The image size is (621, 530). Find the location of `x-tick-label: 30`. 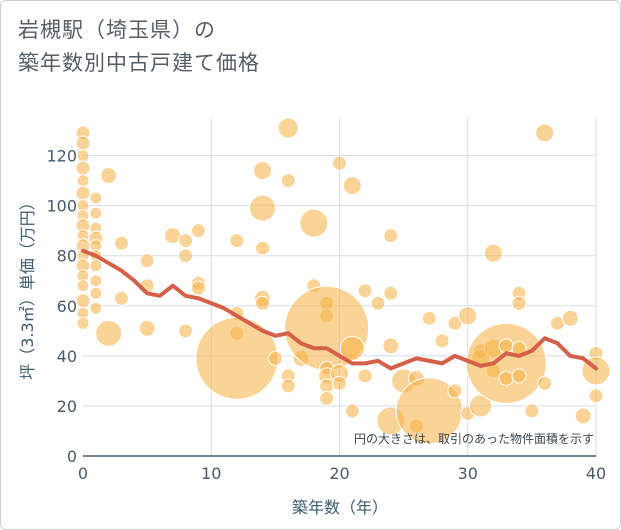

x-tick-label: 30 is located at coordinates (468, 473).